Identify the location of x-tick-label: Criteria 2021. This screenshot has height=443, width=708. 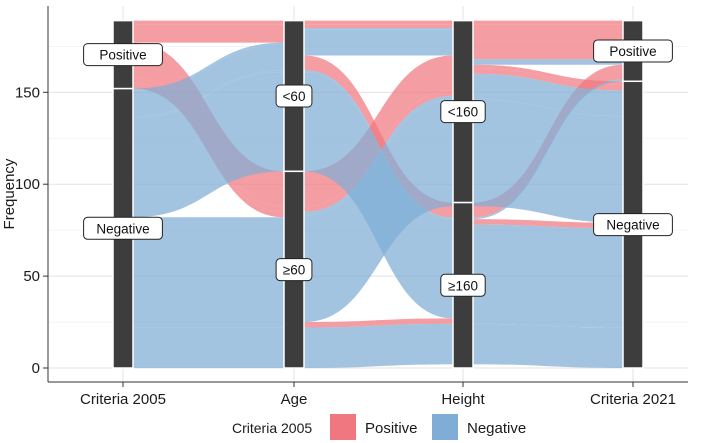
(633, 399).